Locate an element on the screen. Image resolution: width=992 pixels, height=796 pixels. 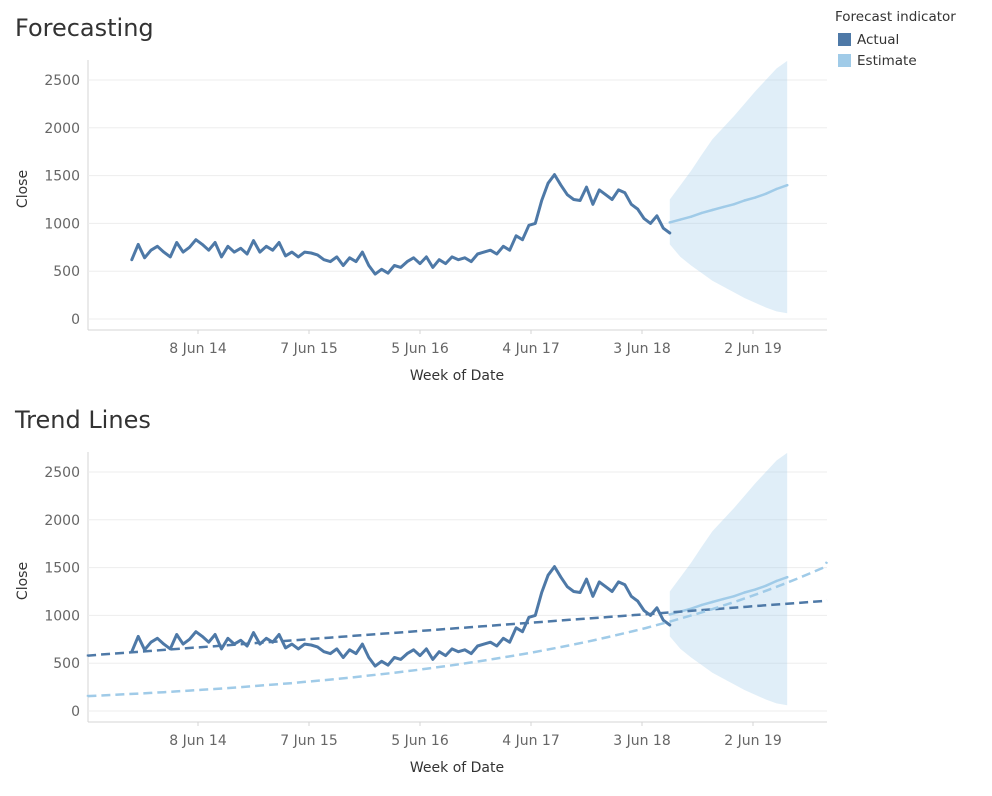
legend-item-estimate: Estimate is located at coordinates (910, 60).